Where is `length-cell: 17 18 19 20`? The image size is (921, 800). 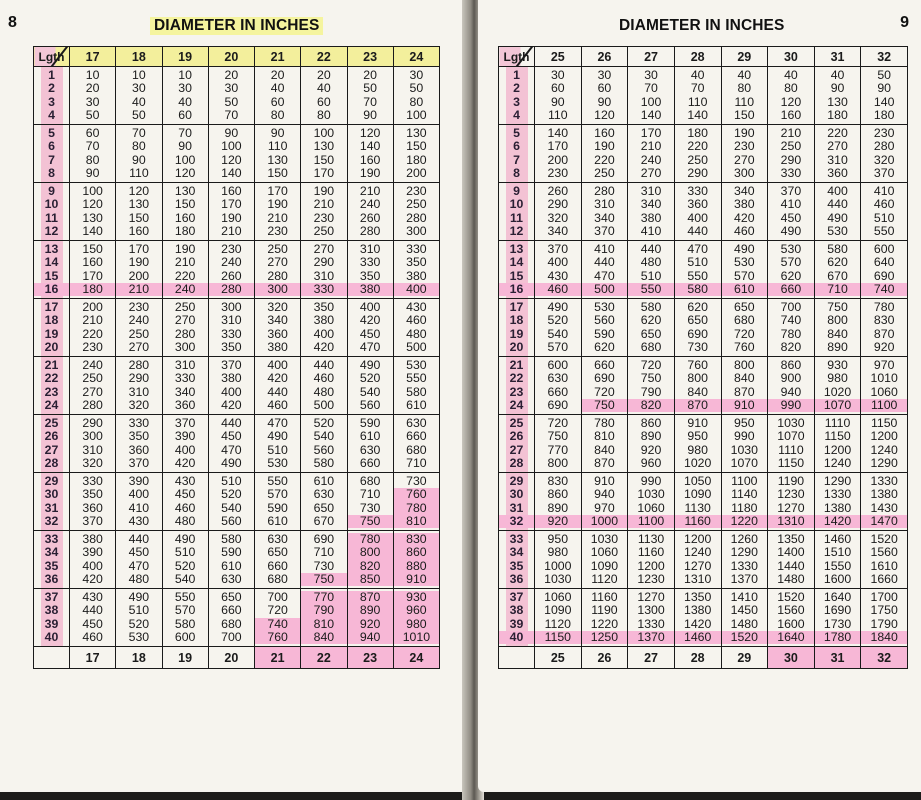
length-cell: 17 18 19 20 is located at coordinates (51, 327).